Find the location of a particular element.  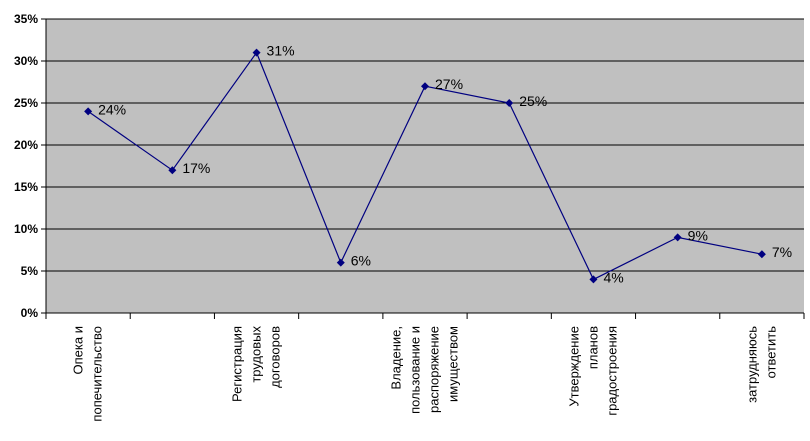

x-category-label: Регистрация трудовых договоров is located at coordinates (256, 364).